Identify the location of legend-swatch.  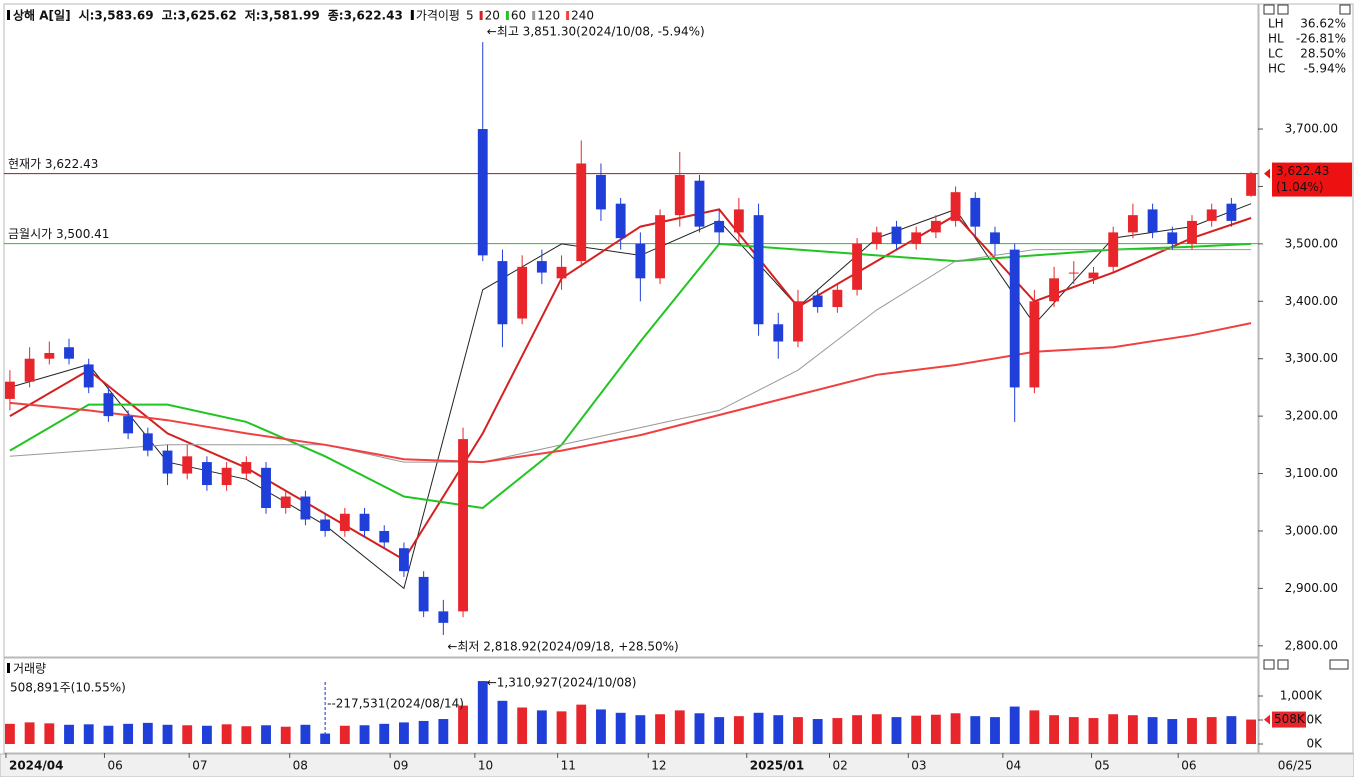
(507, 15).